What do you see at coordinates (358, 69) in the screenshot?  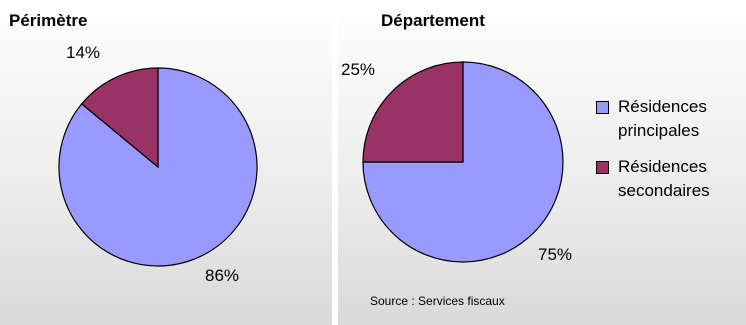 I see `slice-label-secondary: 25%` at bounding box center [358, 69].